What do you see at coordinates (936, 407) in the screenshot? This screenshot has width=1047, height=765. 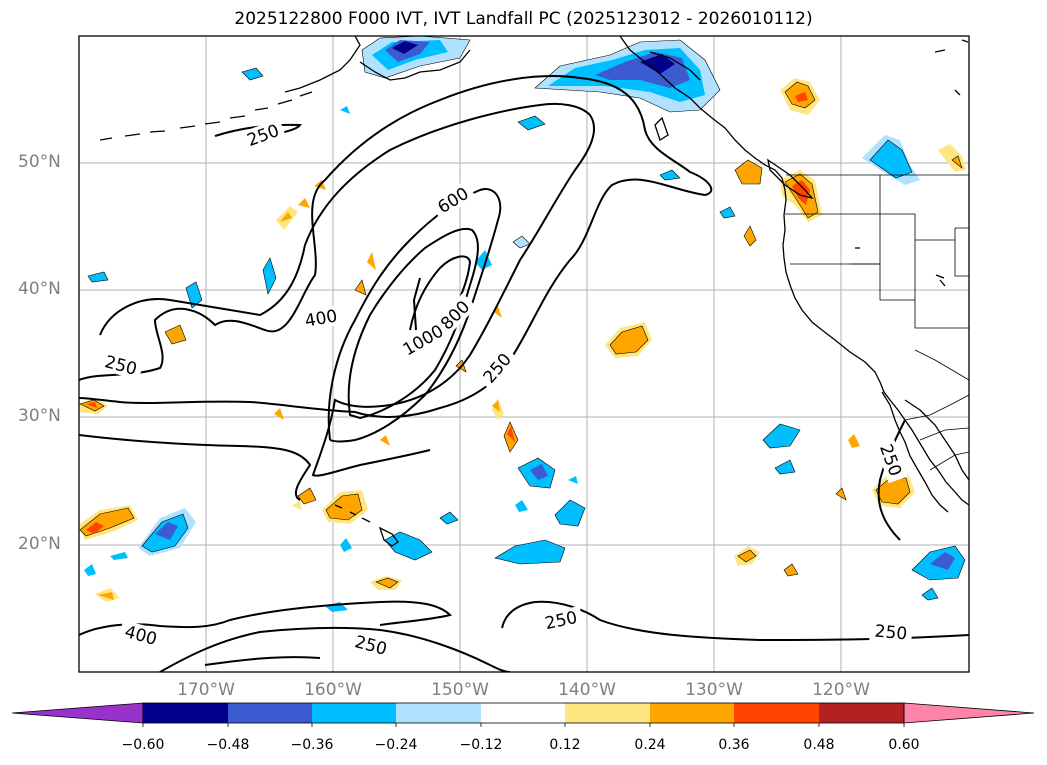 I see `us-mexico-border` at bounding box center [936, 407].